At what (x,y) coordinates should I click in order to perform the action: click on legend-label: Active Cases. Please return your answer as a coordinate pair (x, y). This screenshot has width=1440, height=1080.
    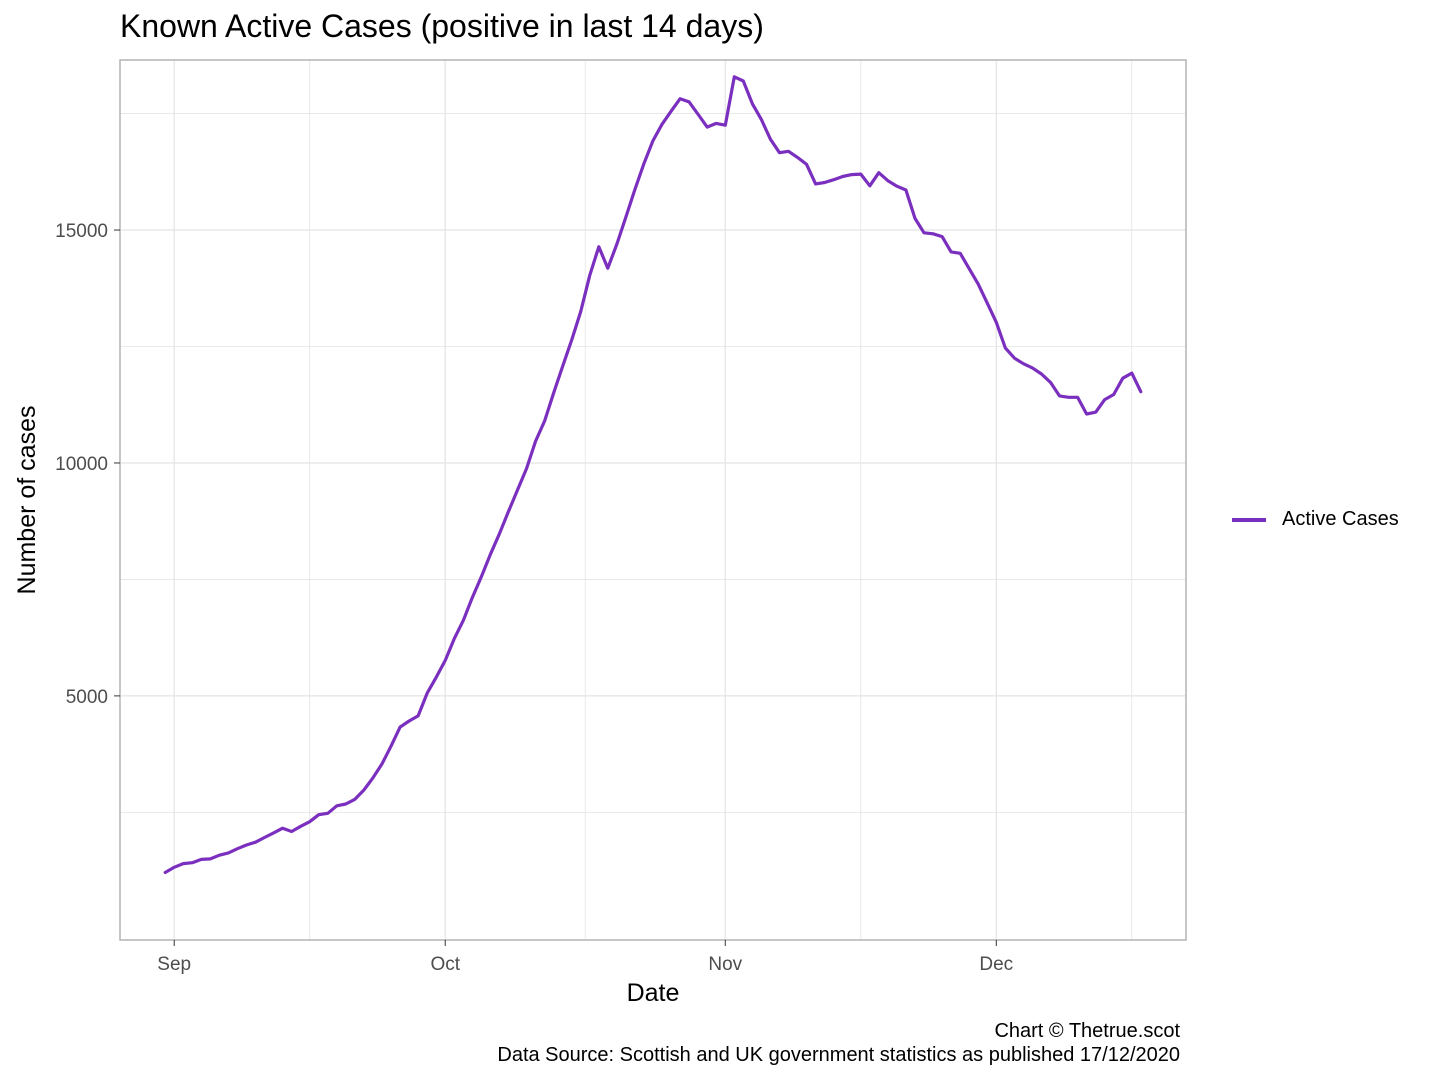
    Looking at the image, I should click on (1340, 519).